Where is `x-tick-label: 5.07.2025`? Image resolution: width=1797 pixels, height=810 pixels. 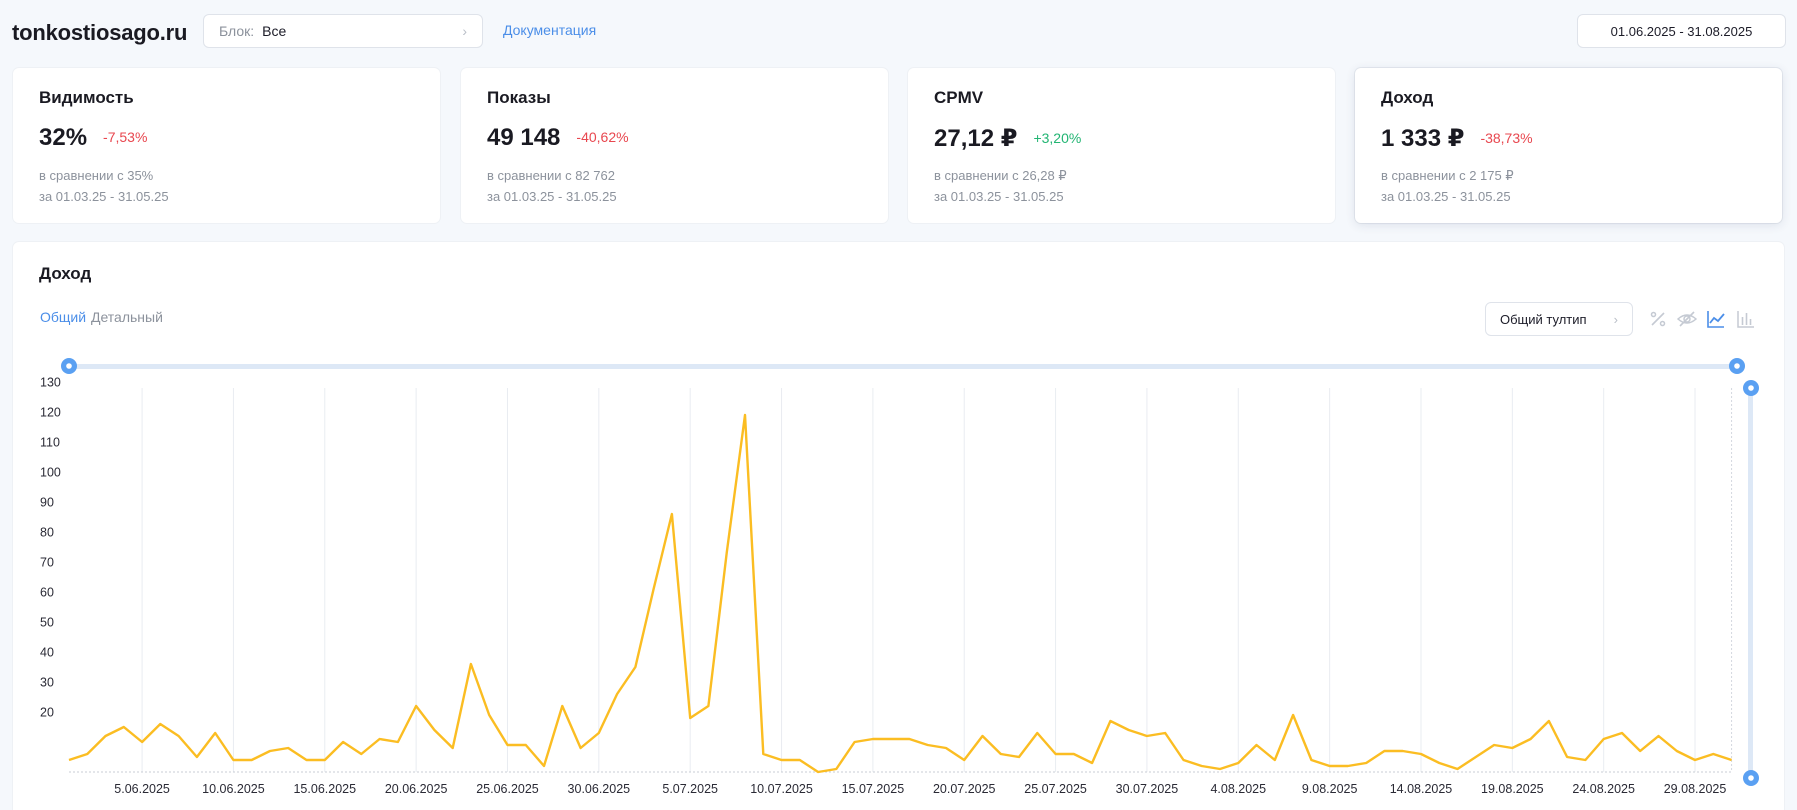
x-tick-label: 5.07.2025 is located at coordinates (690, 789).